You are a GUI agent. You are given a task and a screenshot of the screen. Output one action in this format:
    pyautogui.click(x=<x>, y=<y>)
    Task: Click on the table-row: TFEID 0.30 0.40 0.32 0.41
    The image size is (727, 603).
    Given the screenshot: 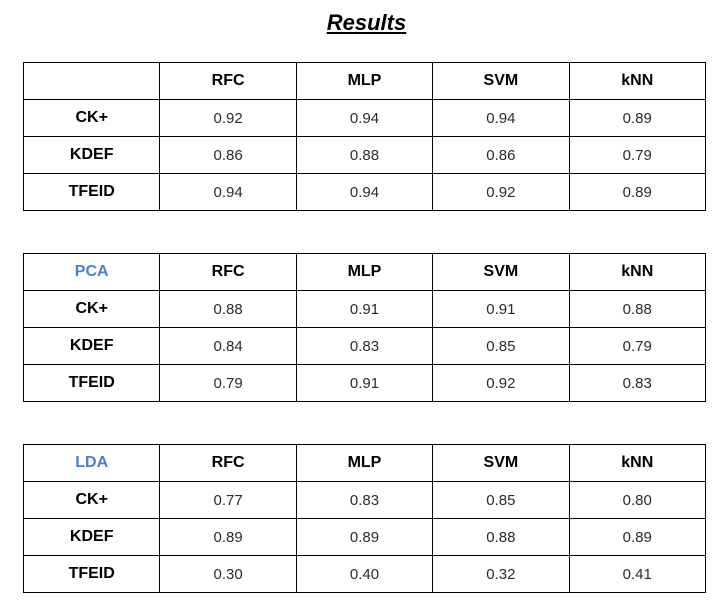 What is the action you would take?
    pyautogui.click(x=364, y=574)
    